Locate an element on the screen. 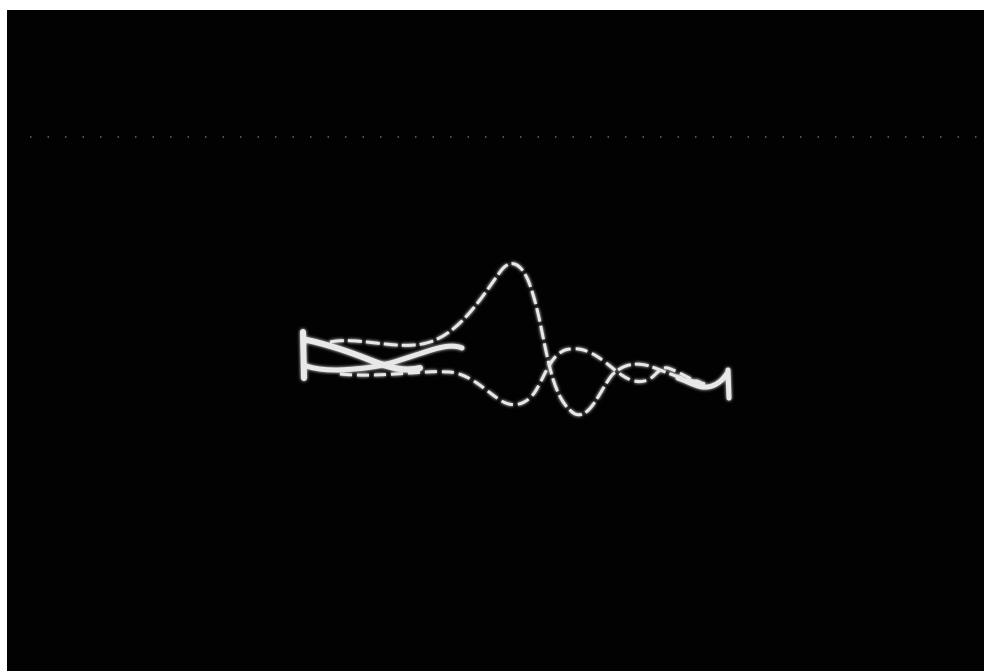  trace-left-bundle is located at coordinates (361, 355).